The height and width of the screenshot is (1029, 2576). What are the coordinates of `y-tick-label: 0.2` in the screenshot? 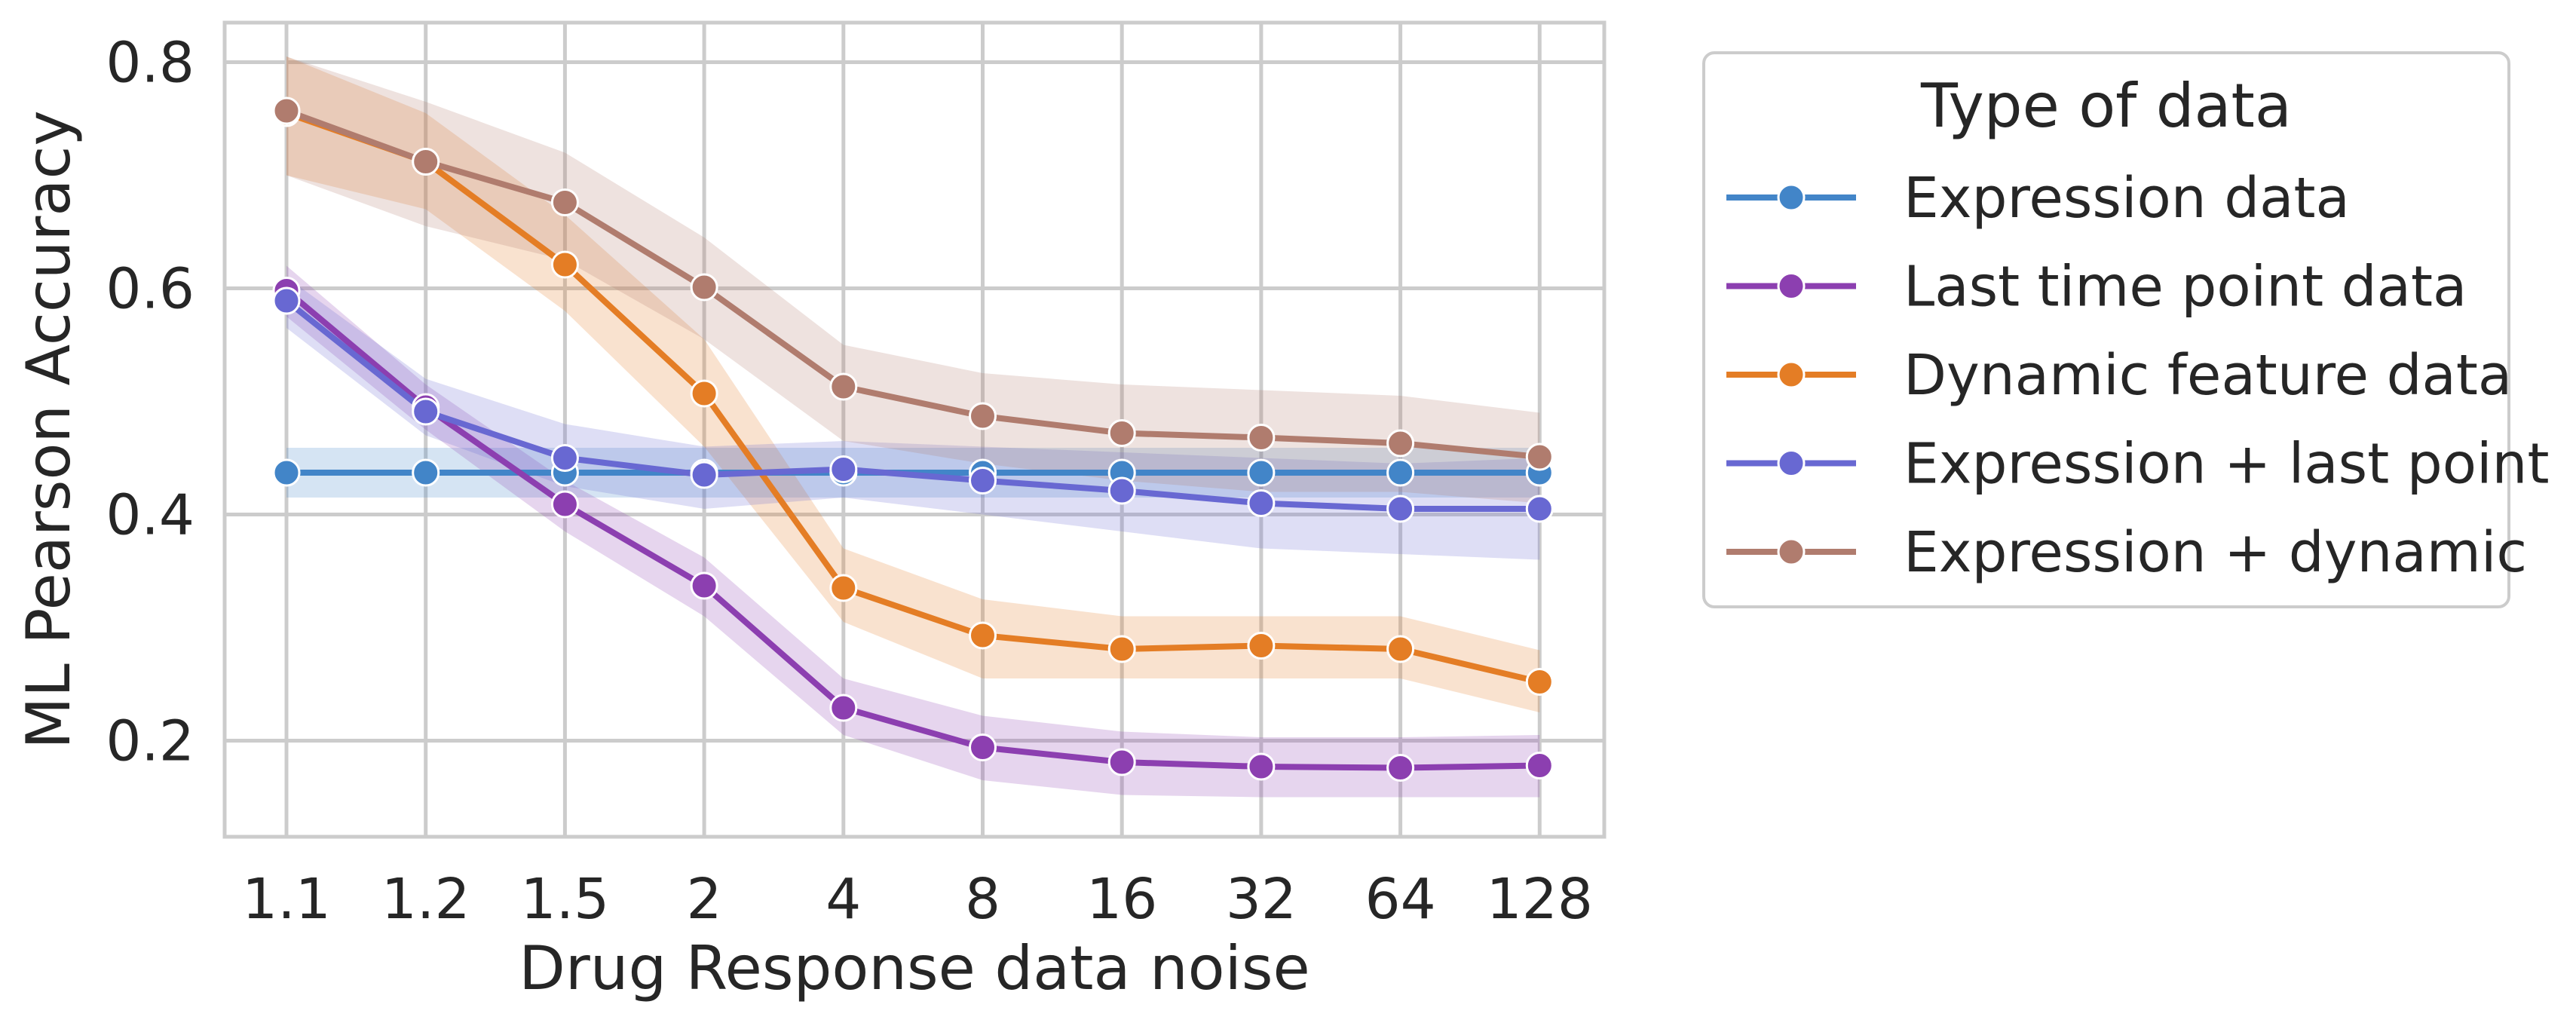 It's located at (150, 741).